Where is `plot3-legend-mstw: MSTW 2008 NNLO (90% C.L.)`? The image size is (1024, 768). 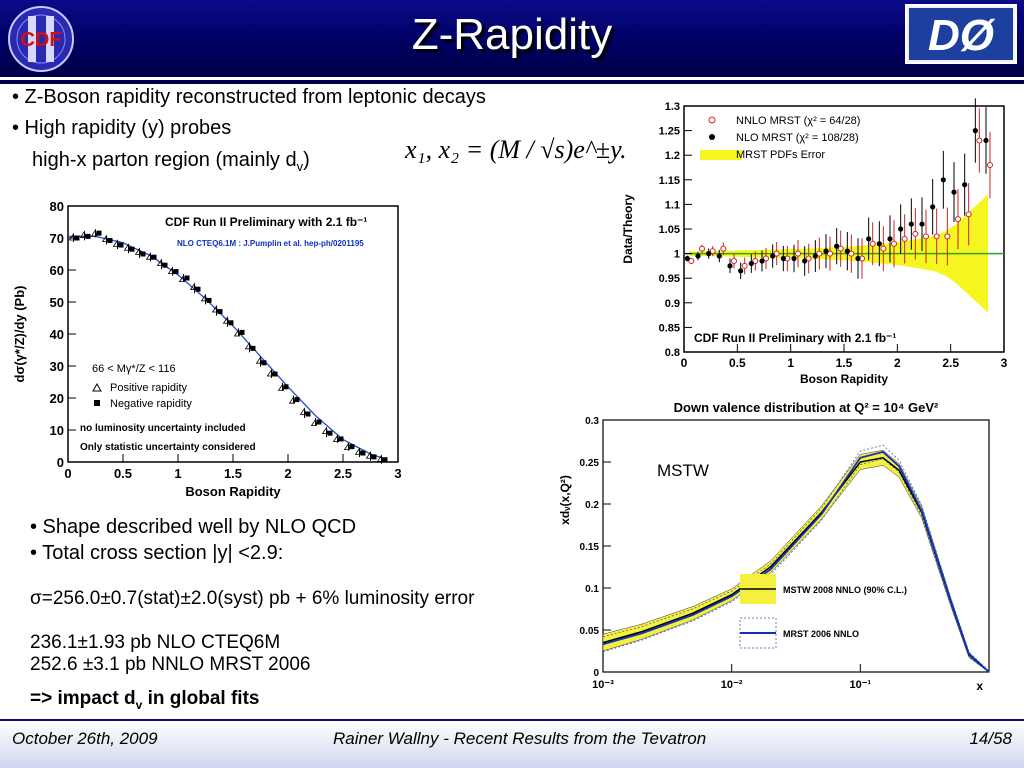 plot3-legend-mstw: MSTW 2008 NNLO (90% C.L.) is located at coordinates (845, 590).